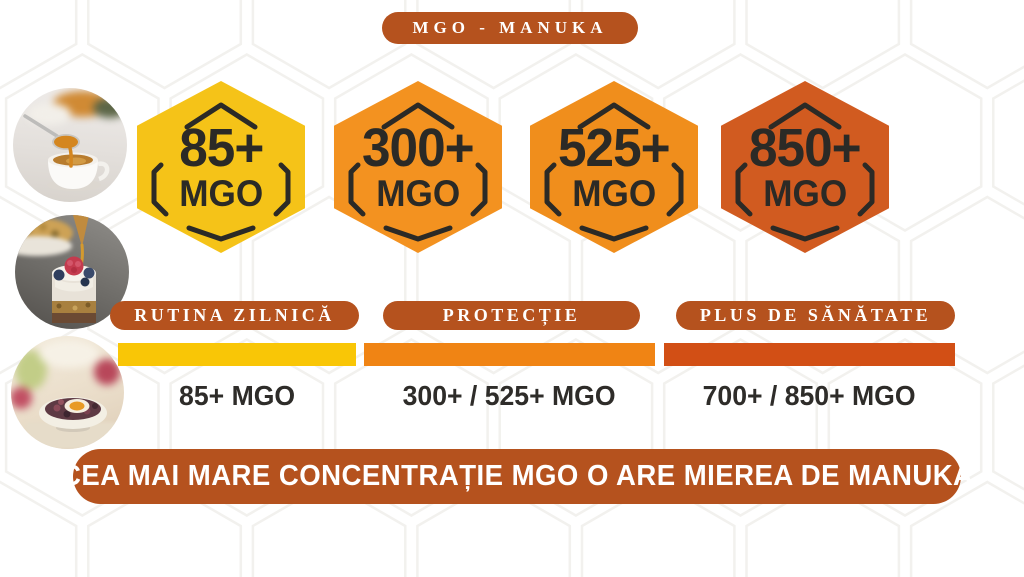 Image resolution: width=1024 pixels, height=577 pixels. Describe the element at coordinates (74, 271) in the screenshot. I see `berries` at that location.